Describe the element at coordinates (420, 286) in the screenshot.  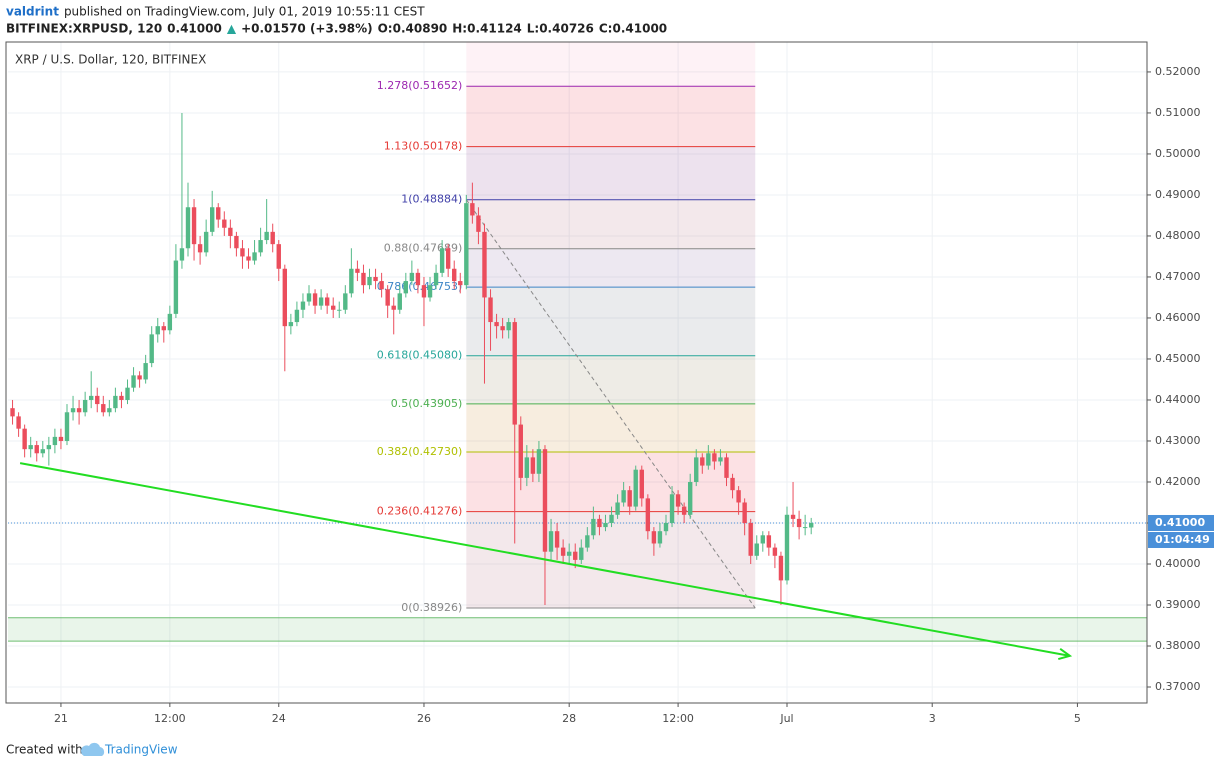
I see `fib-label: 0.786(0.46753)` at that location.